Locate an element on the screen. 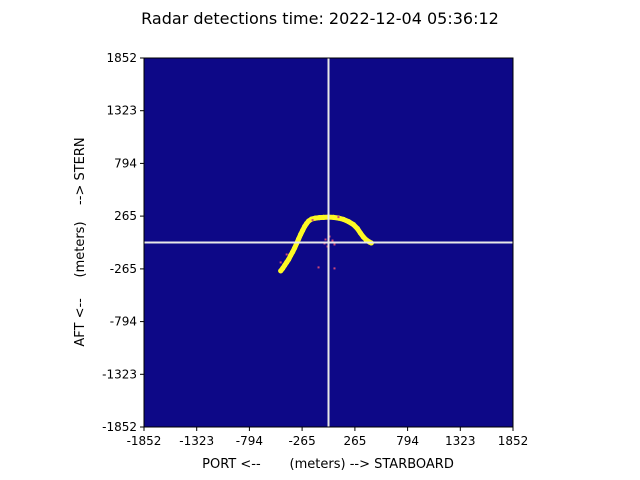 The height and width of the screenshot is (480, 640). x-tick-label: 794 is located at coordinates (407, 441).